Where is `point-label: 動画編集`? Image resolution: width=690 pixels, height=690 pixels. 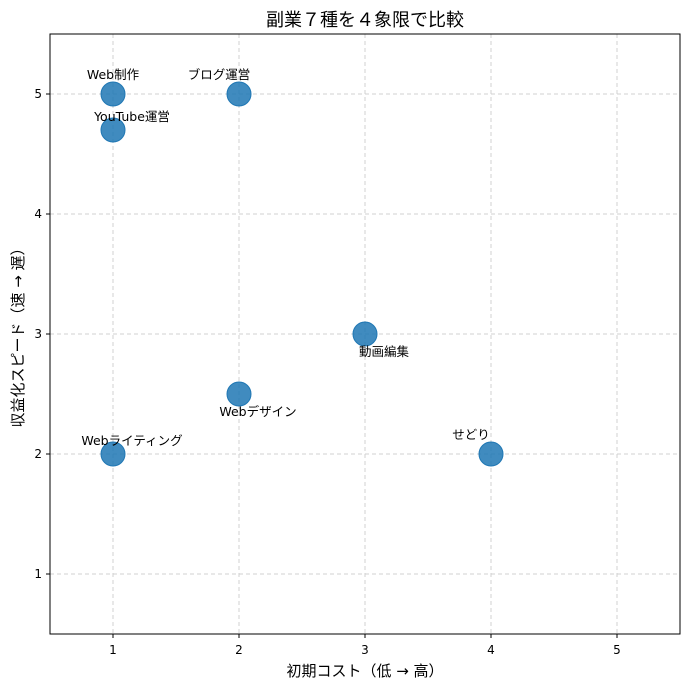
point-label: 動画編集 is located at coordinates (384, 351).